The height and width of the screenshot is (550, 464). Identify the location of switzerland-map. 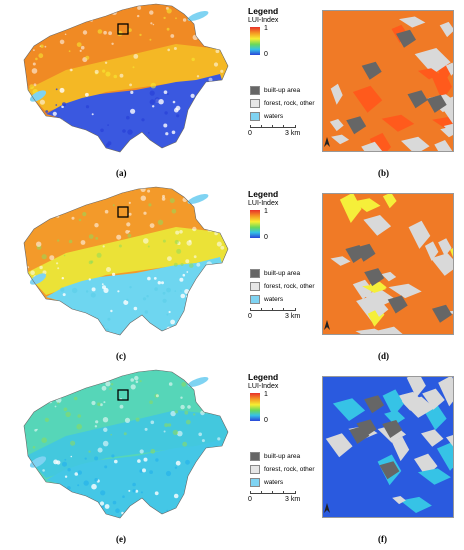
(126, 78).